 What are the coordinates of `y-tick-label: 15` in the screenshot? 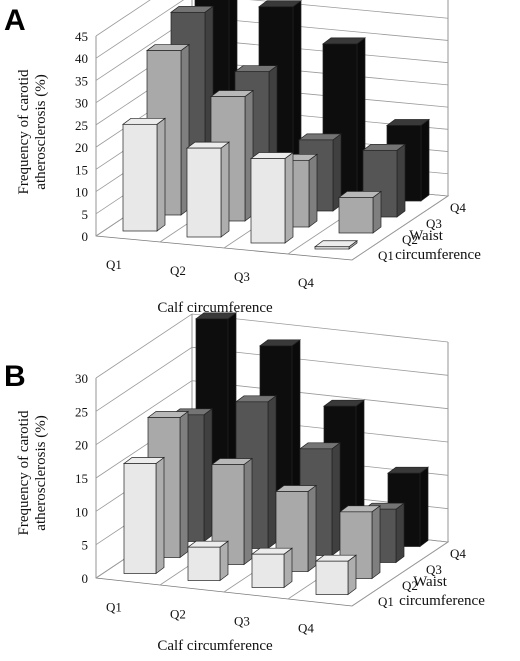 It's located at (81, 169).